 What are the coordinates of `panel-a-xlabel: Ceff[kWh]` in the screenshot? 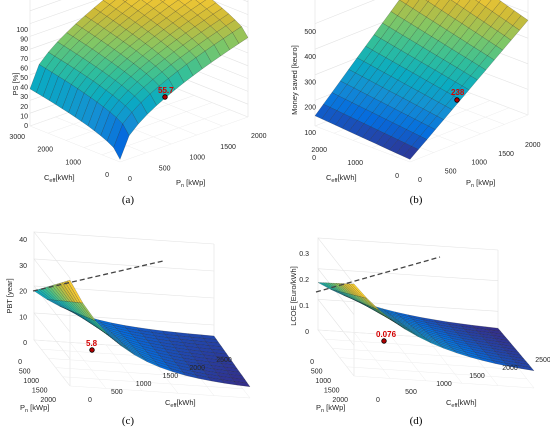 It's located at (59, 178).